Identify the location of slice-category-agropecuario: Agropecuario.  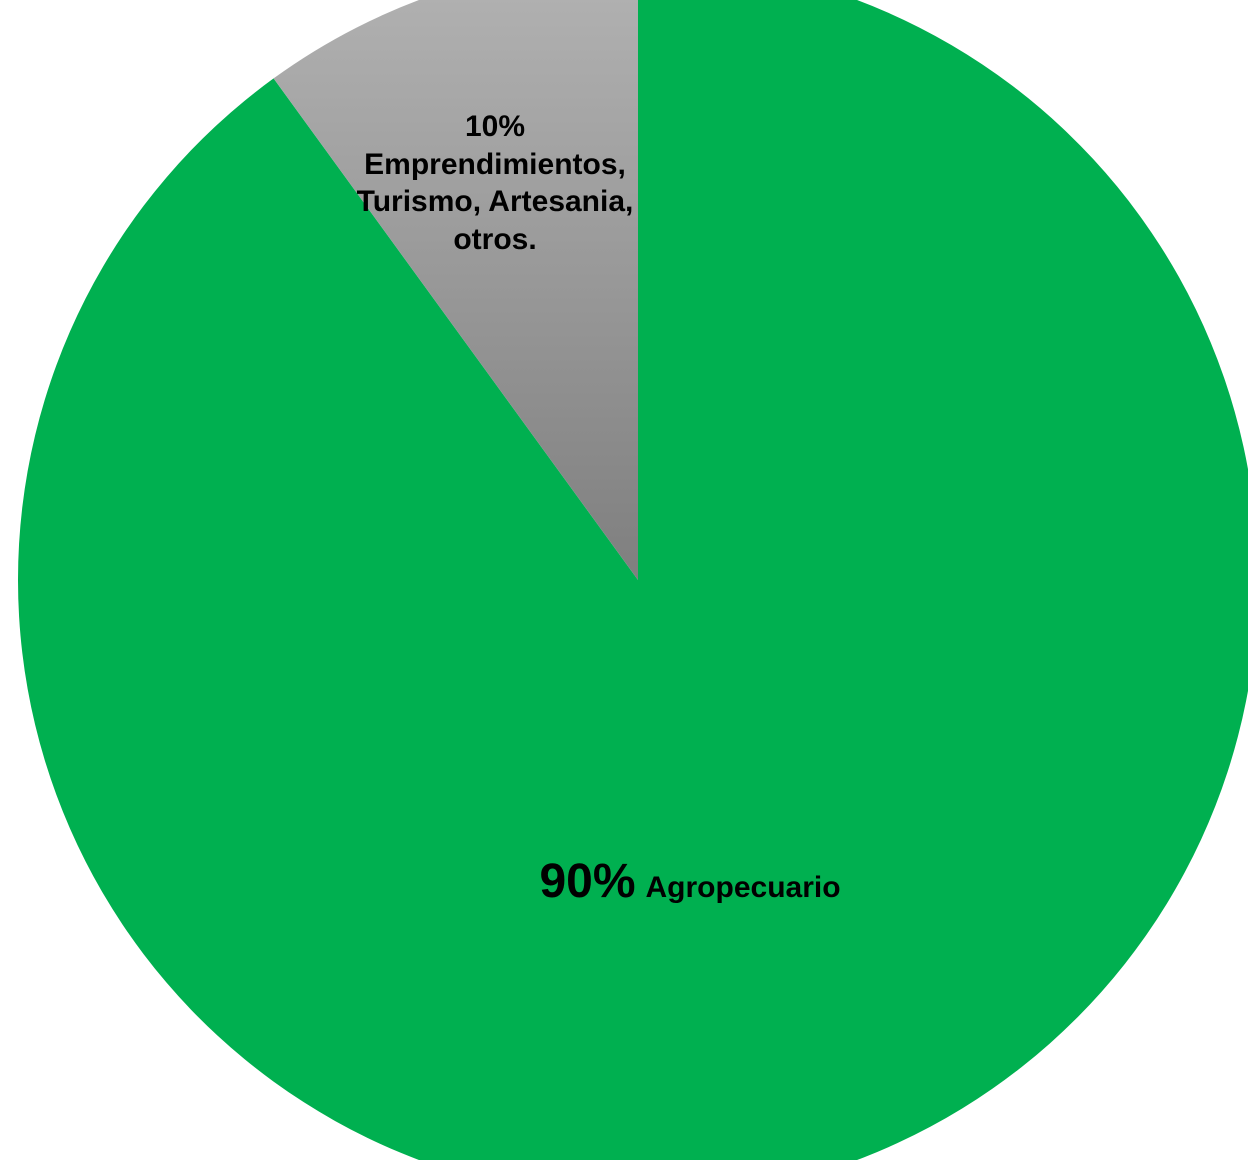
(743, 887).